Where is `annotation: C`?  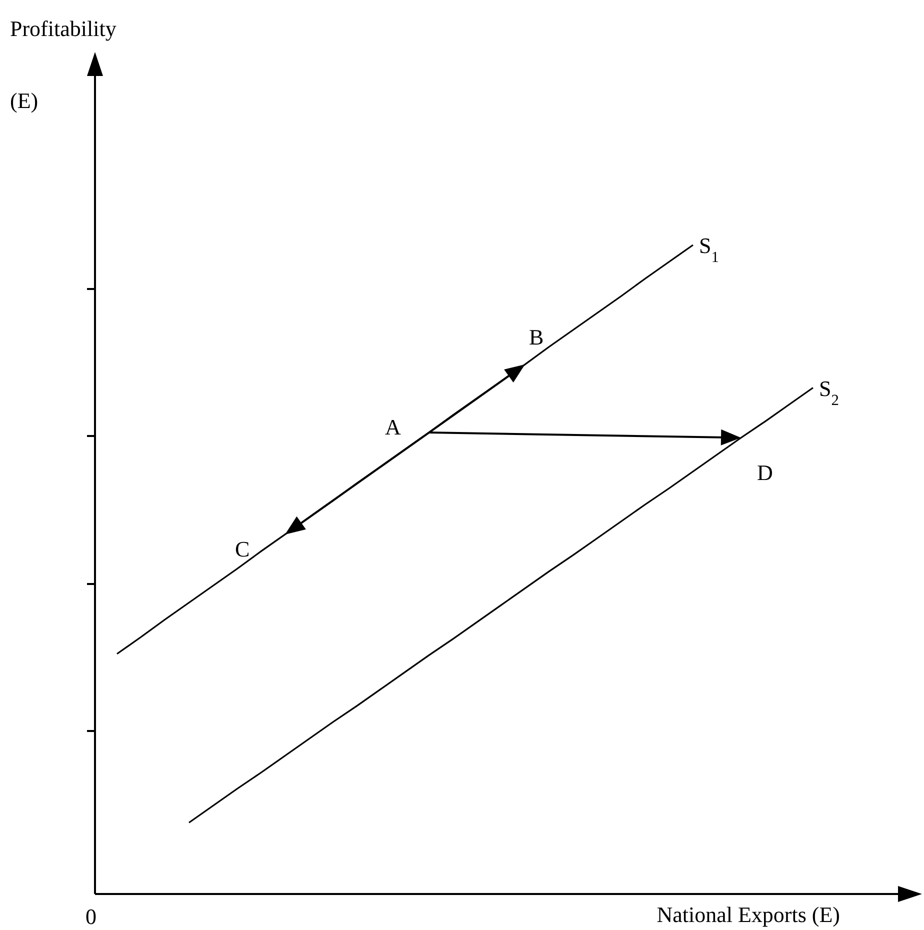 annotation: C is located at coordinates (242, 549).